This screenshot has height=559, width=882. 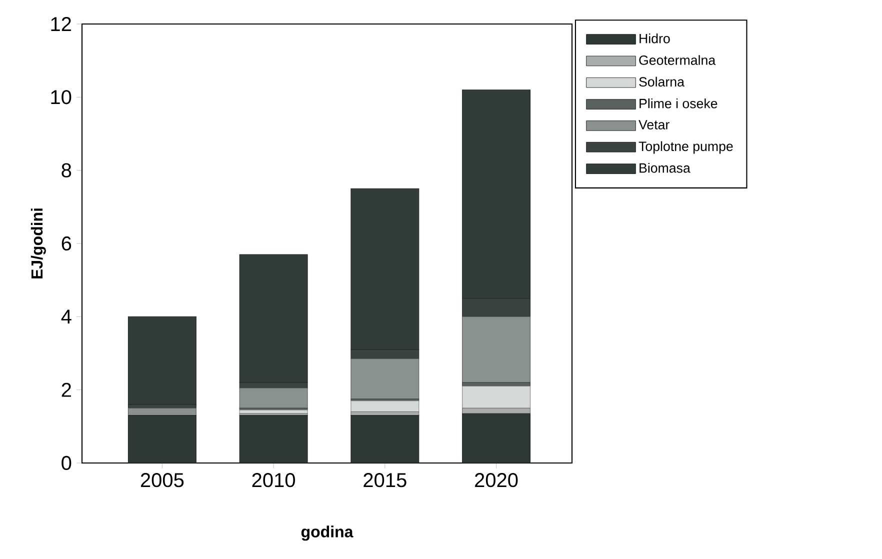 What do you see at coordinates (655, 38) in the screenshot?
I see `legend-label: Hidro` at bounding box center [655, 38].